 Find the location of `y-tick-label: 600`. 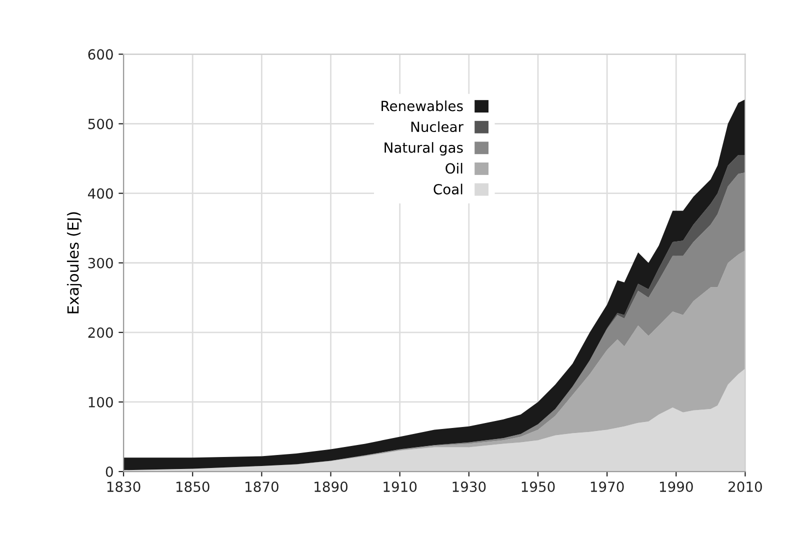

y-tick-label: 600 is located at coordinates (100, 54).